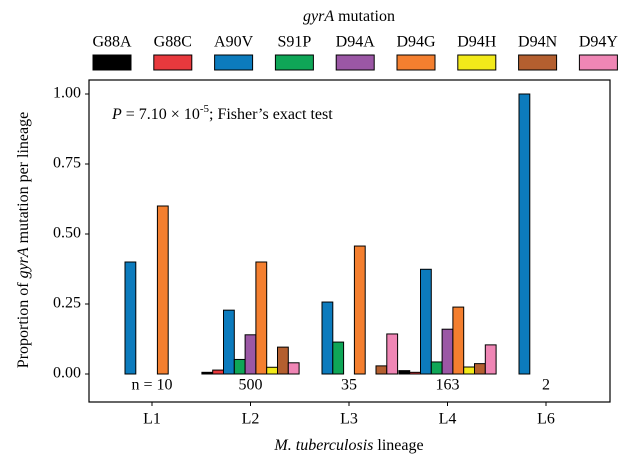 This screenshot has height=456, width=625. What do you see at coordinates (271, 114) in the screenshot?
I see `annotation-after: ; Fisher’s exact test` at bounding box center [271, 114].